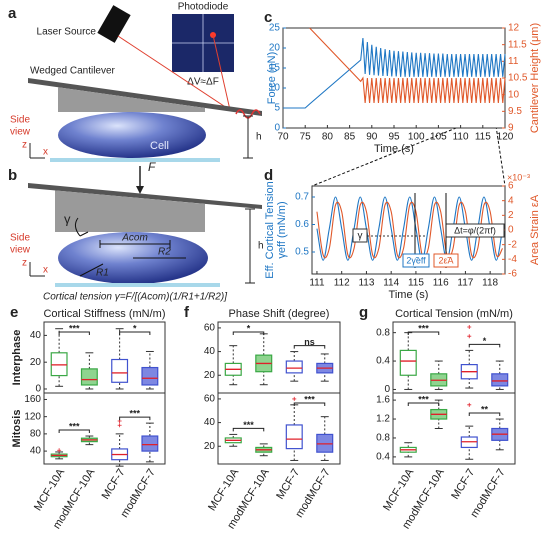 The height and width of the screenshot is (537, 546). Describe the element at coordinates (24, 145) in the screenshot. I see `axis-z: z` at that location.